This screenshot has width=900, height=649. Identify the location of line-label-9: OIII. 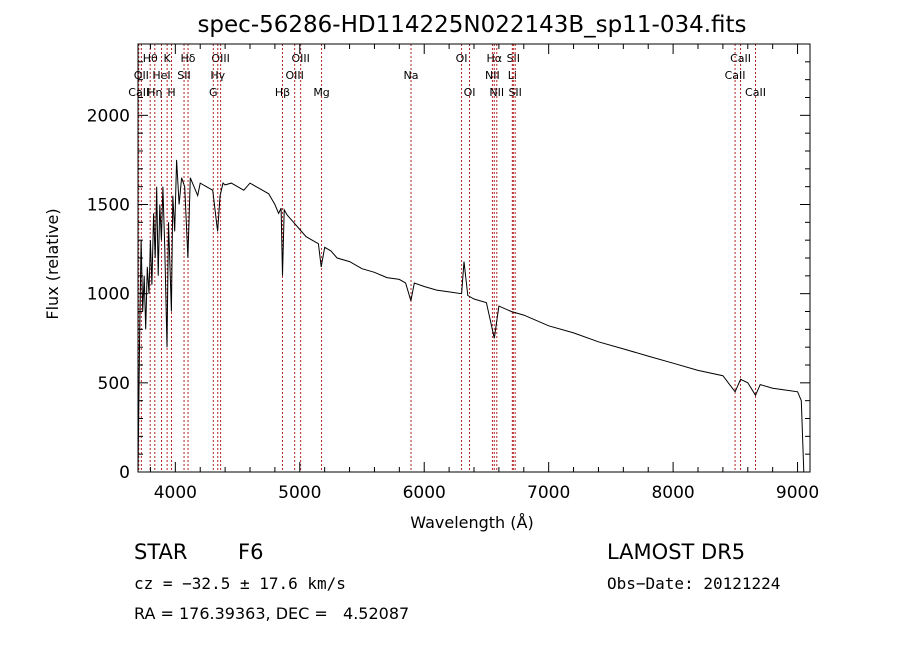
(220, 58).